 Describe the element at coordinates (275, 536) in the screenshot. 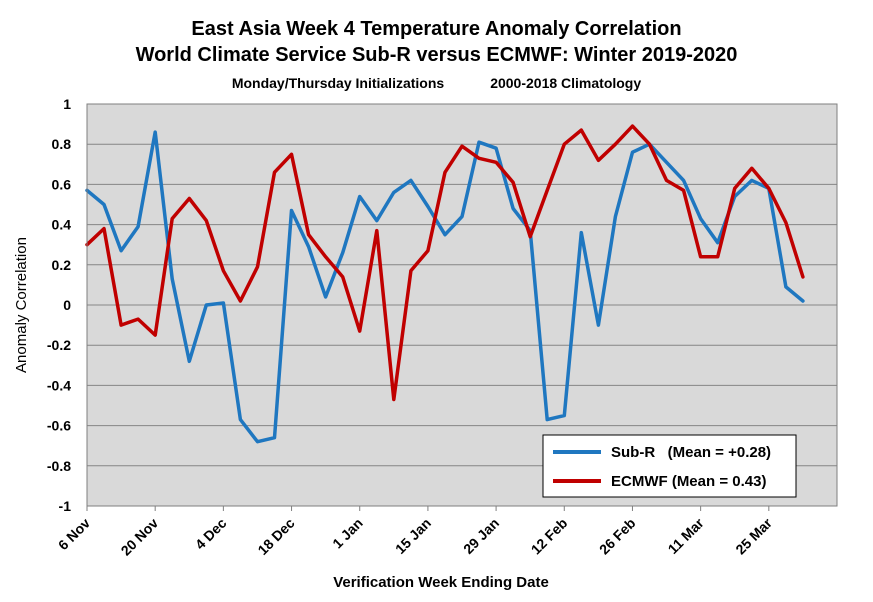

I see `x-tick-label: 18 Dec` at that location.